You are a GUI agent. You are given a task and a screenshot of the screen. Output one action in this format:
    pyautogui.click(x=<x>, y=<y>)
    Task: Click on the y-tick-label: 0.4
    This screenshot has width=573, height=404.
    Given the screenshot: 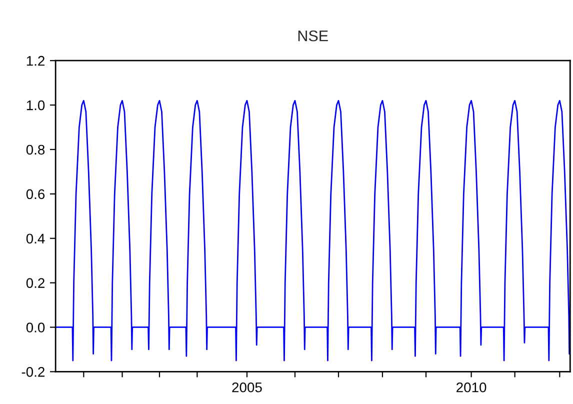 What is the action you would take?
    pyautogui.click(x=35, y=239)
    